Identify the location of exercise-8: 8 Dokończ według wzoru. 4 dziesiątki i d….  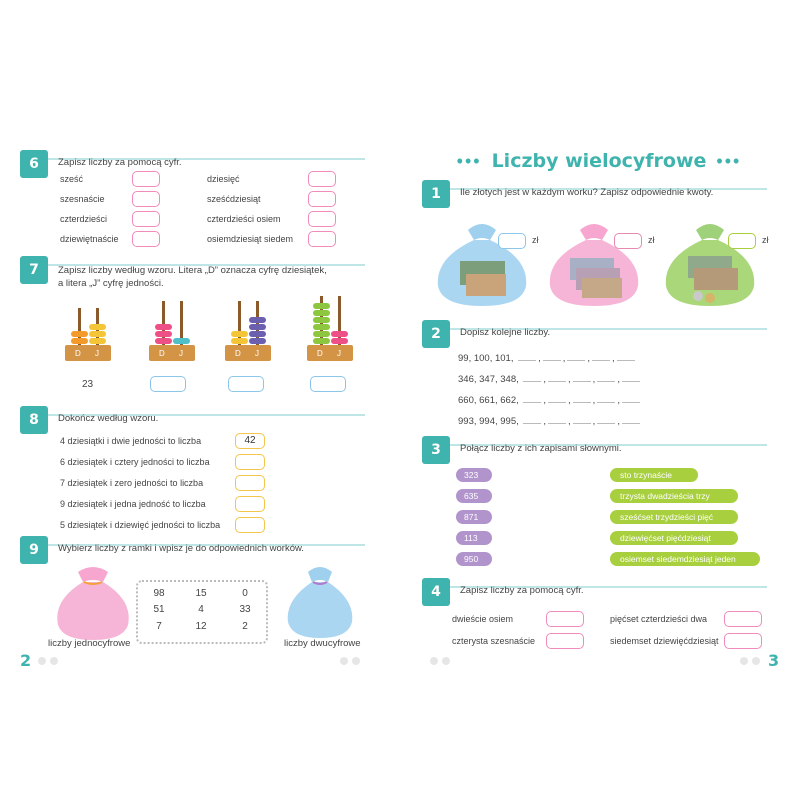
(192, 469).